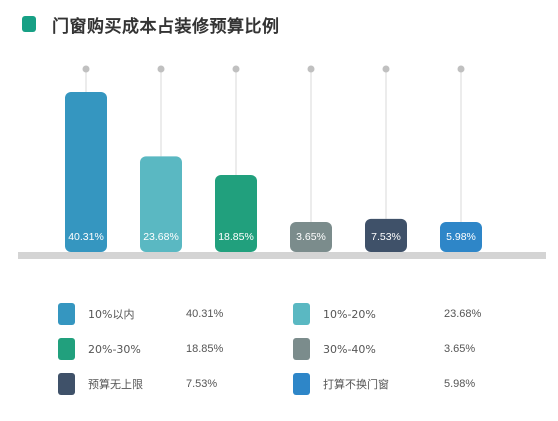 This screenshot has height=421, width=558. I want to click on legend-label: 打算不换门窗, so click(356, 384).